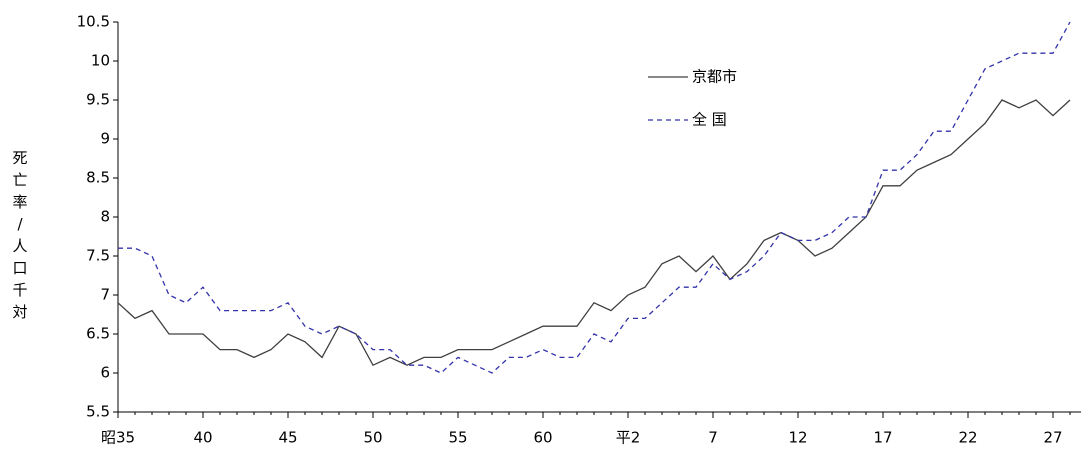  I want to click on y-tick-label: 8, so click(105, 217).